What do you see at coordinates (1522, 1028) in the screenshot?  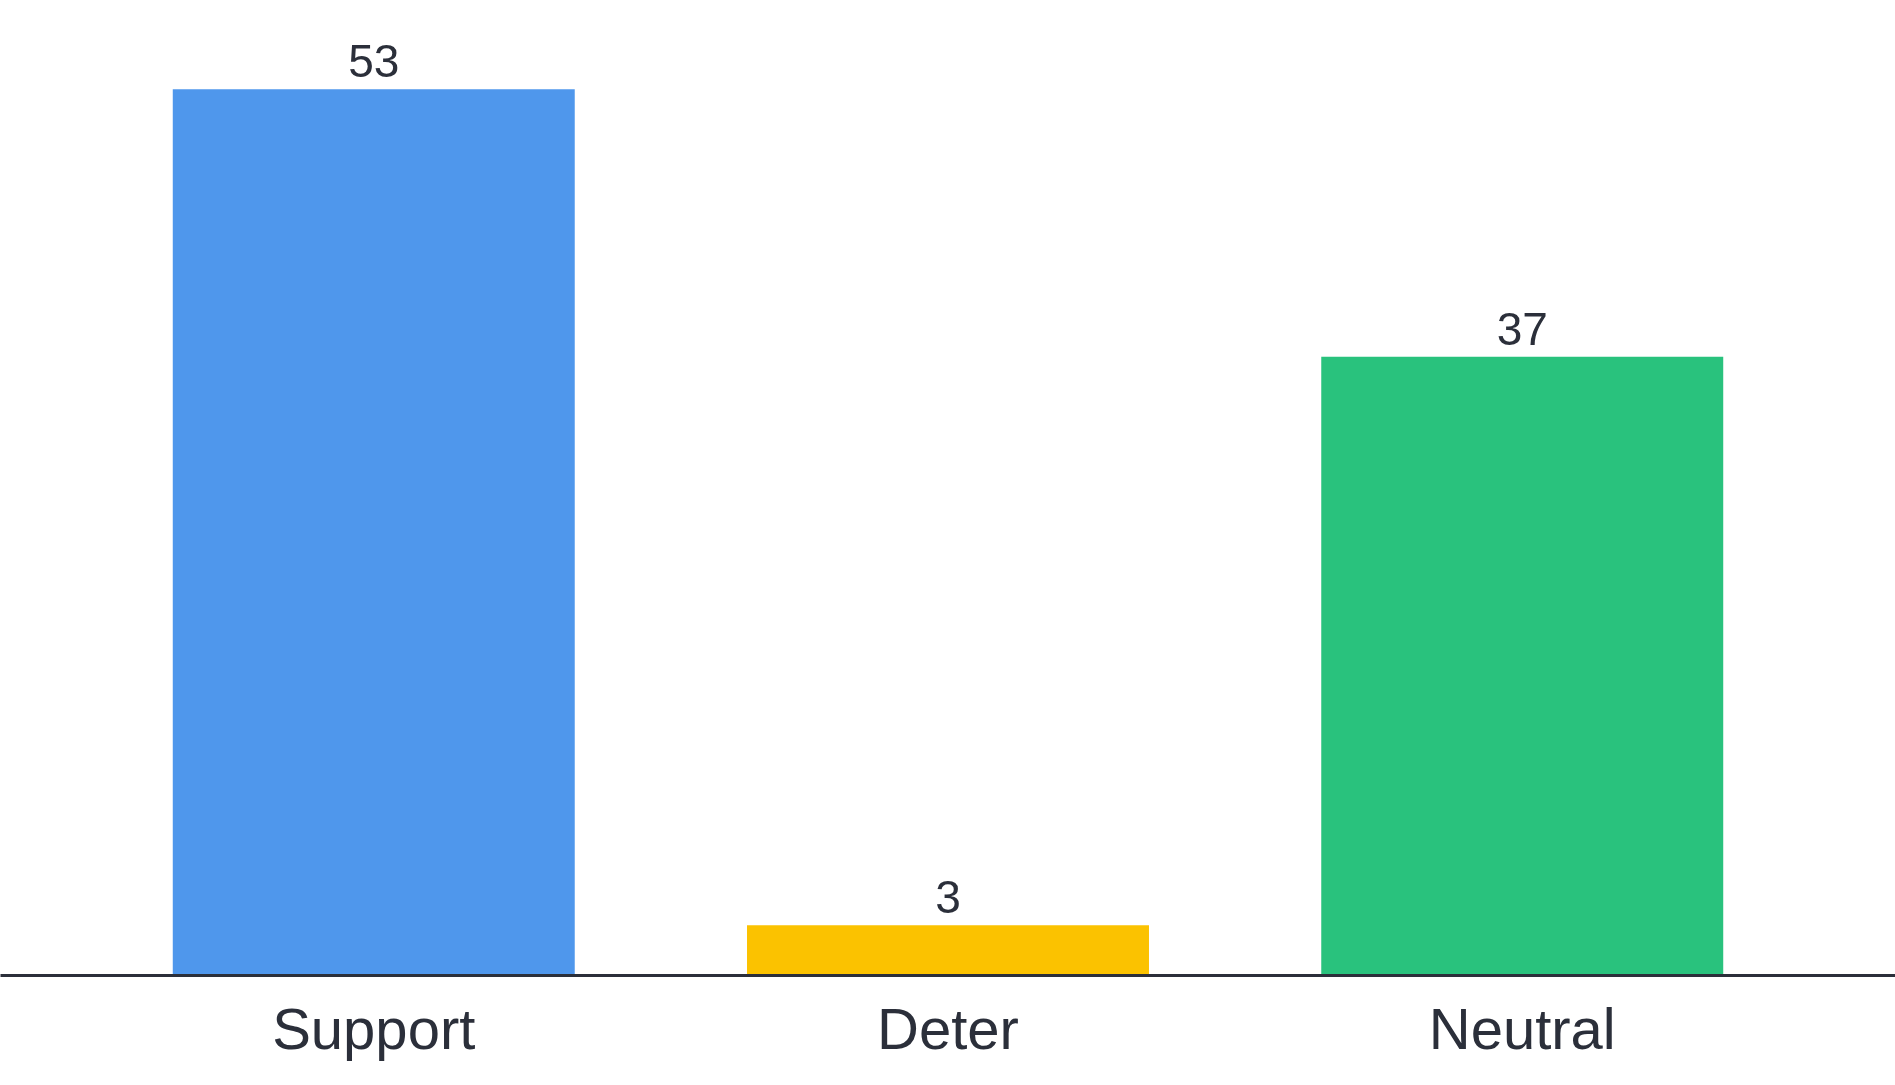 I see `x-tick-label: Neutral` at bounding box center [1522, 1028].